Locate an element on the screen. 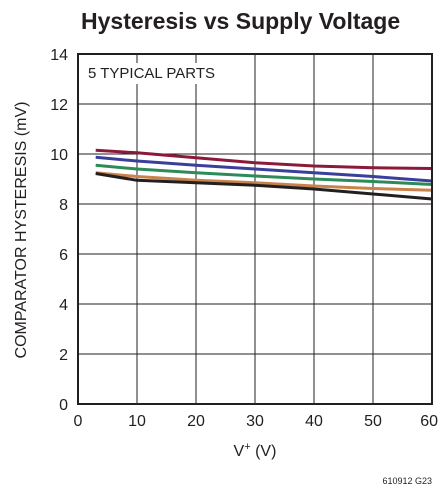 The image size is (438, 492). x-tick-label: 30 is located at coordinates (255, 421).